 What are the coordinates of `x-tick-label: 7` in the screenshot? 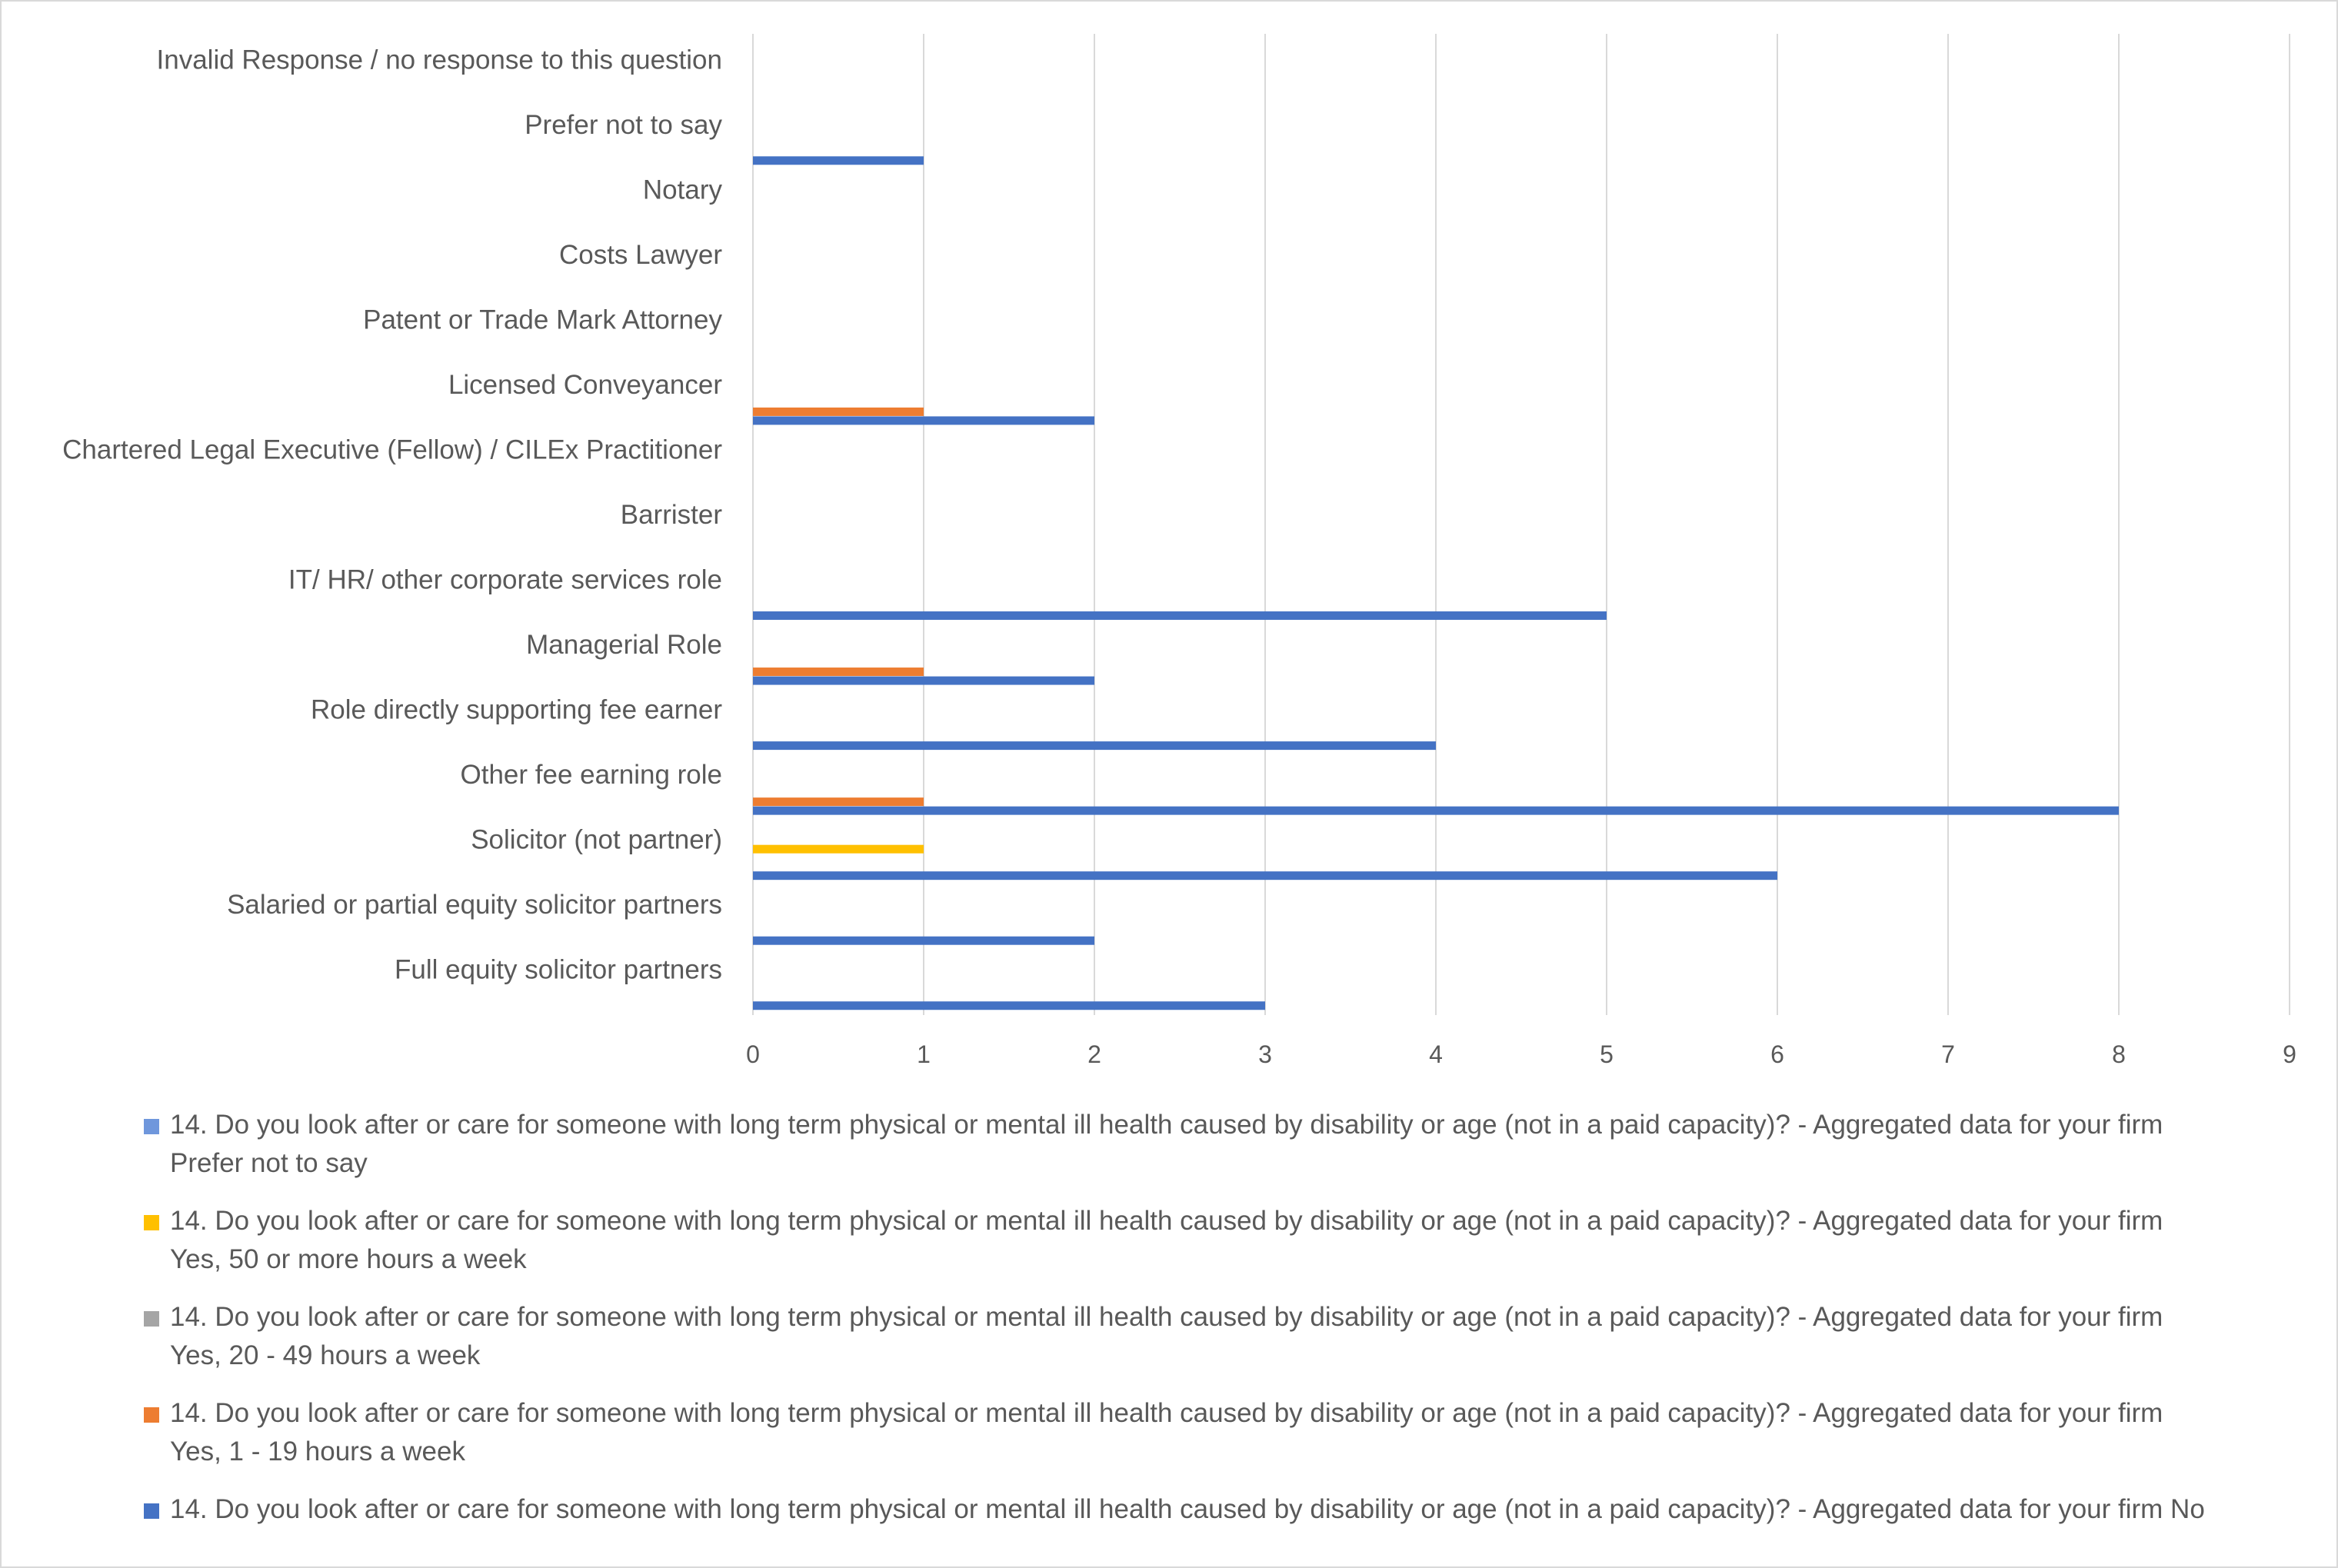 It's located at (1948, 1054).